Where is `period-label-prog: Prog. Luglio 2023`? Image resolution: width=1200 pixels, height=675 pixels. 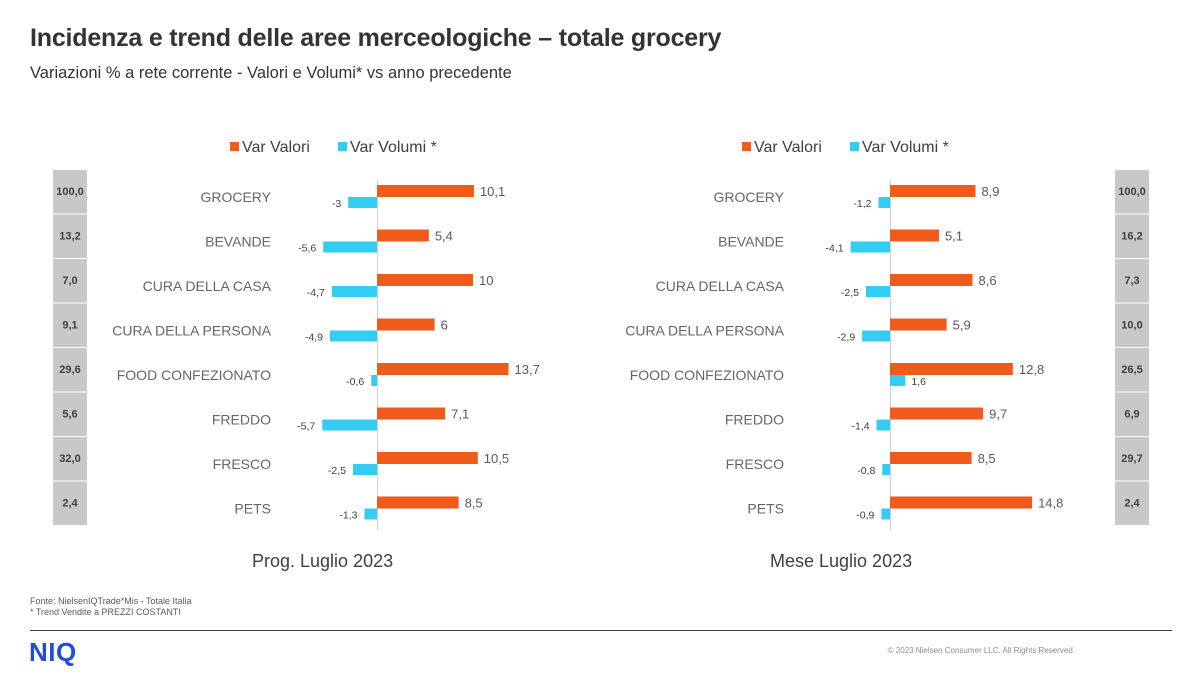 period-label-prog: Prog. Luglio 2023 is located at coordinates (323, 561).